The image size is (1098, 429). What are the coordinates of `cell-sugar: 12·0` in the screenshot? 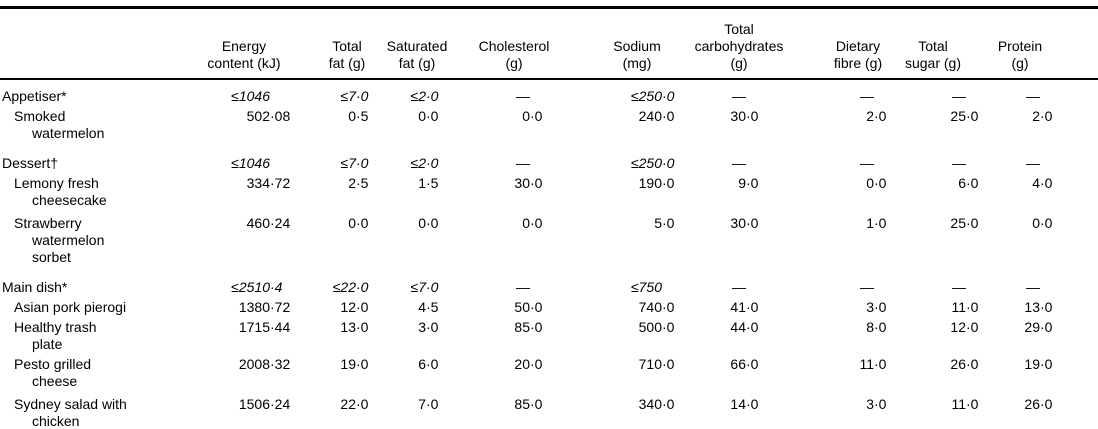 It's located at (964, 327).